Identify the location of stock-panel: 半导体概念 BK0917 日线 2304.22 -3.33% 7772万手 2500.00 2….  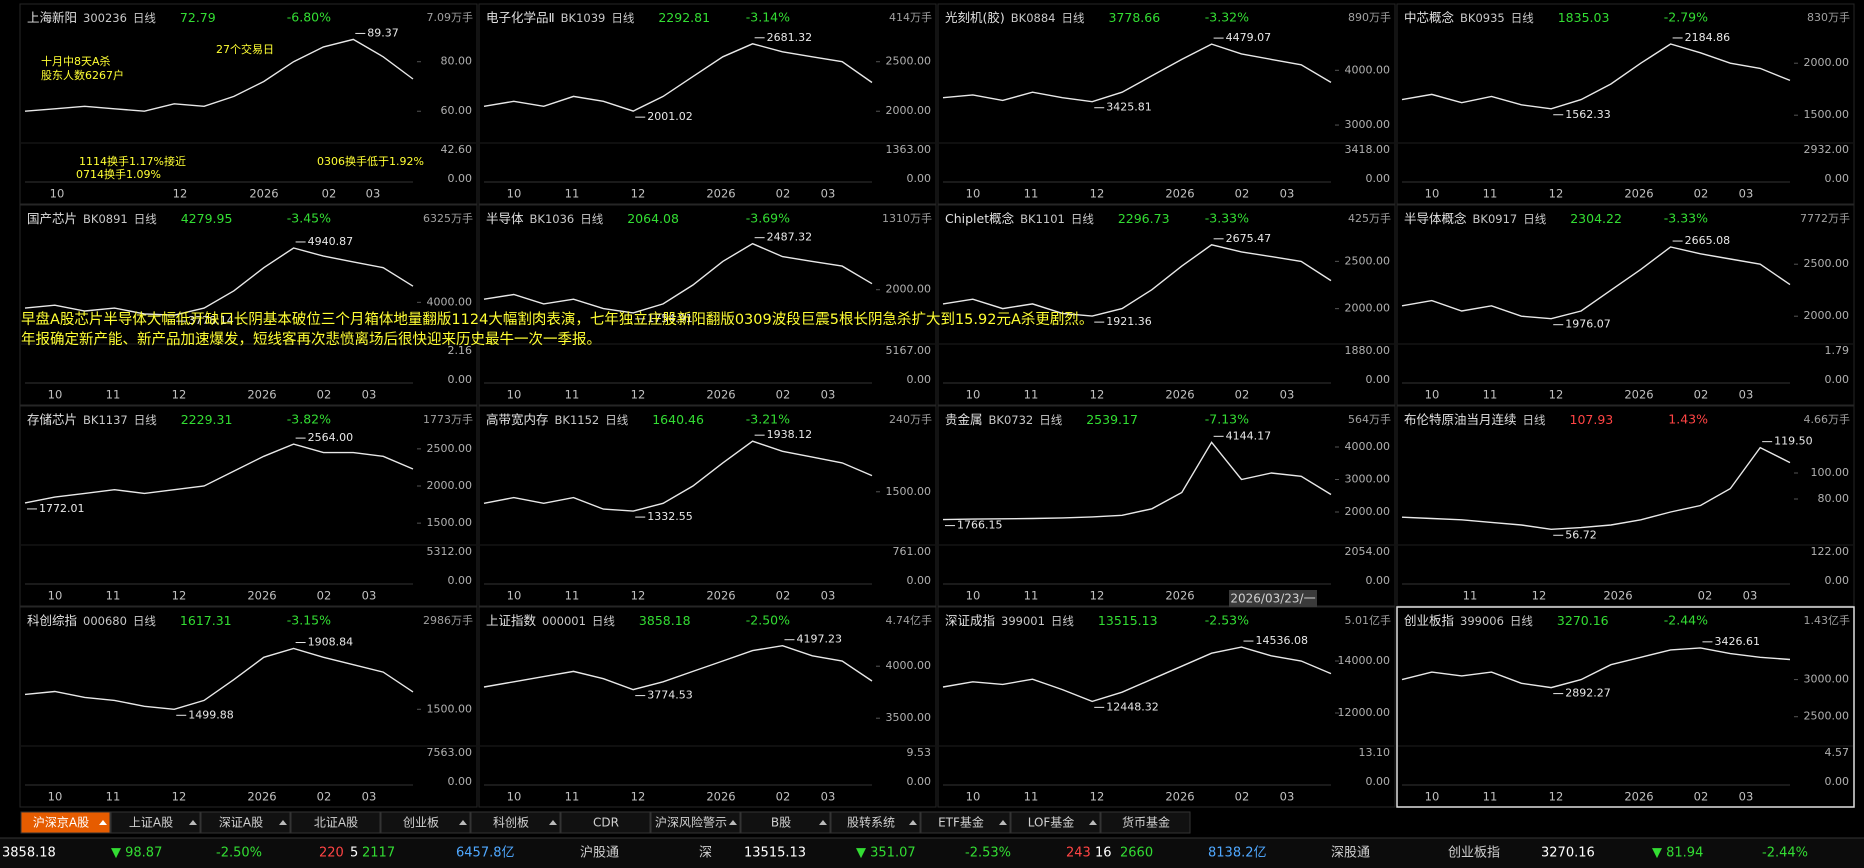
(1625, 305).